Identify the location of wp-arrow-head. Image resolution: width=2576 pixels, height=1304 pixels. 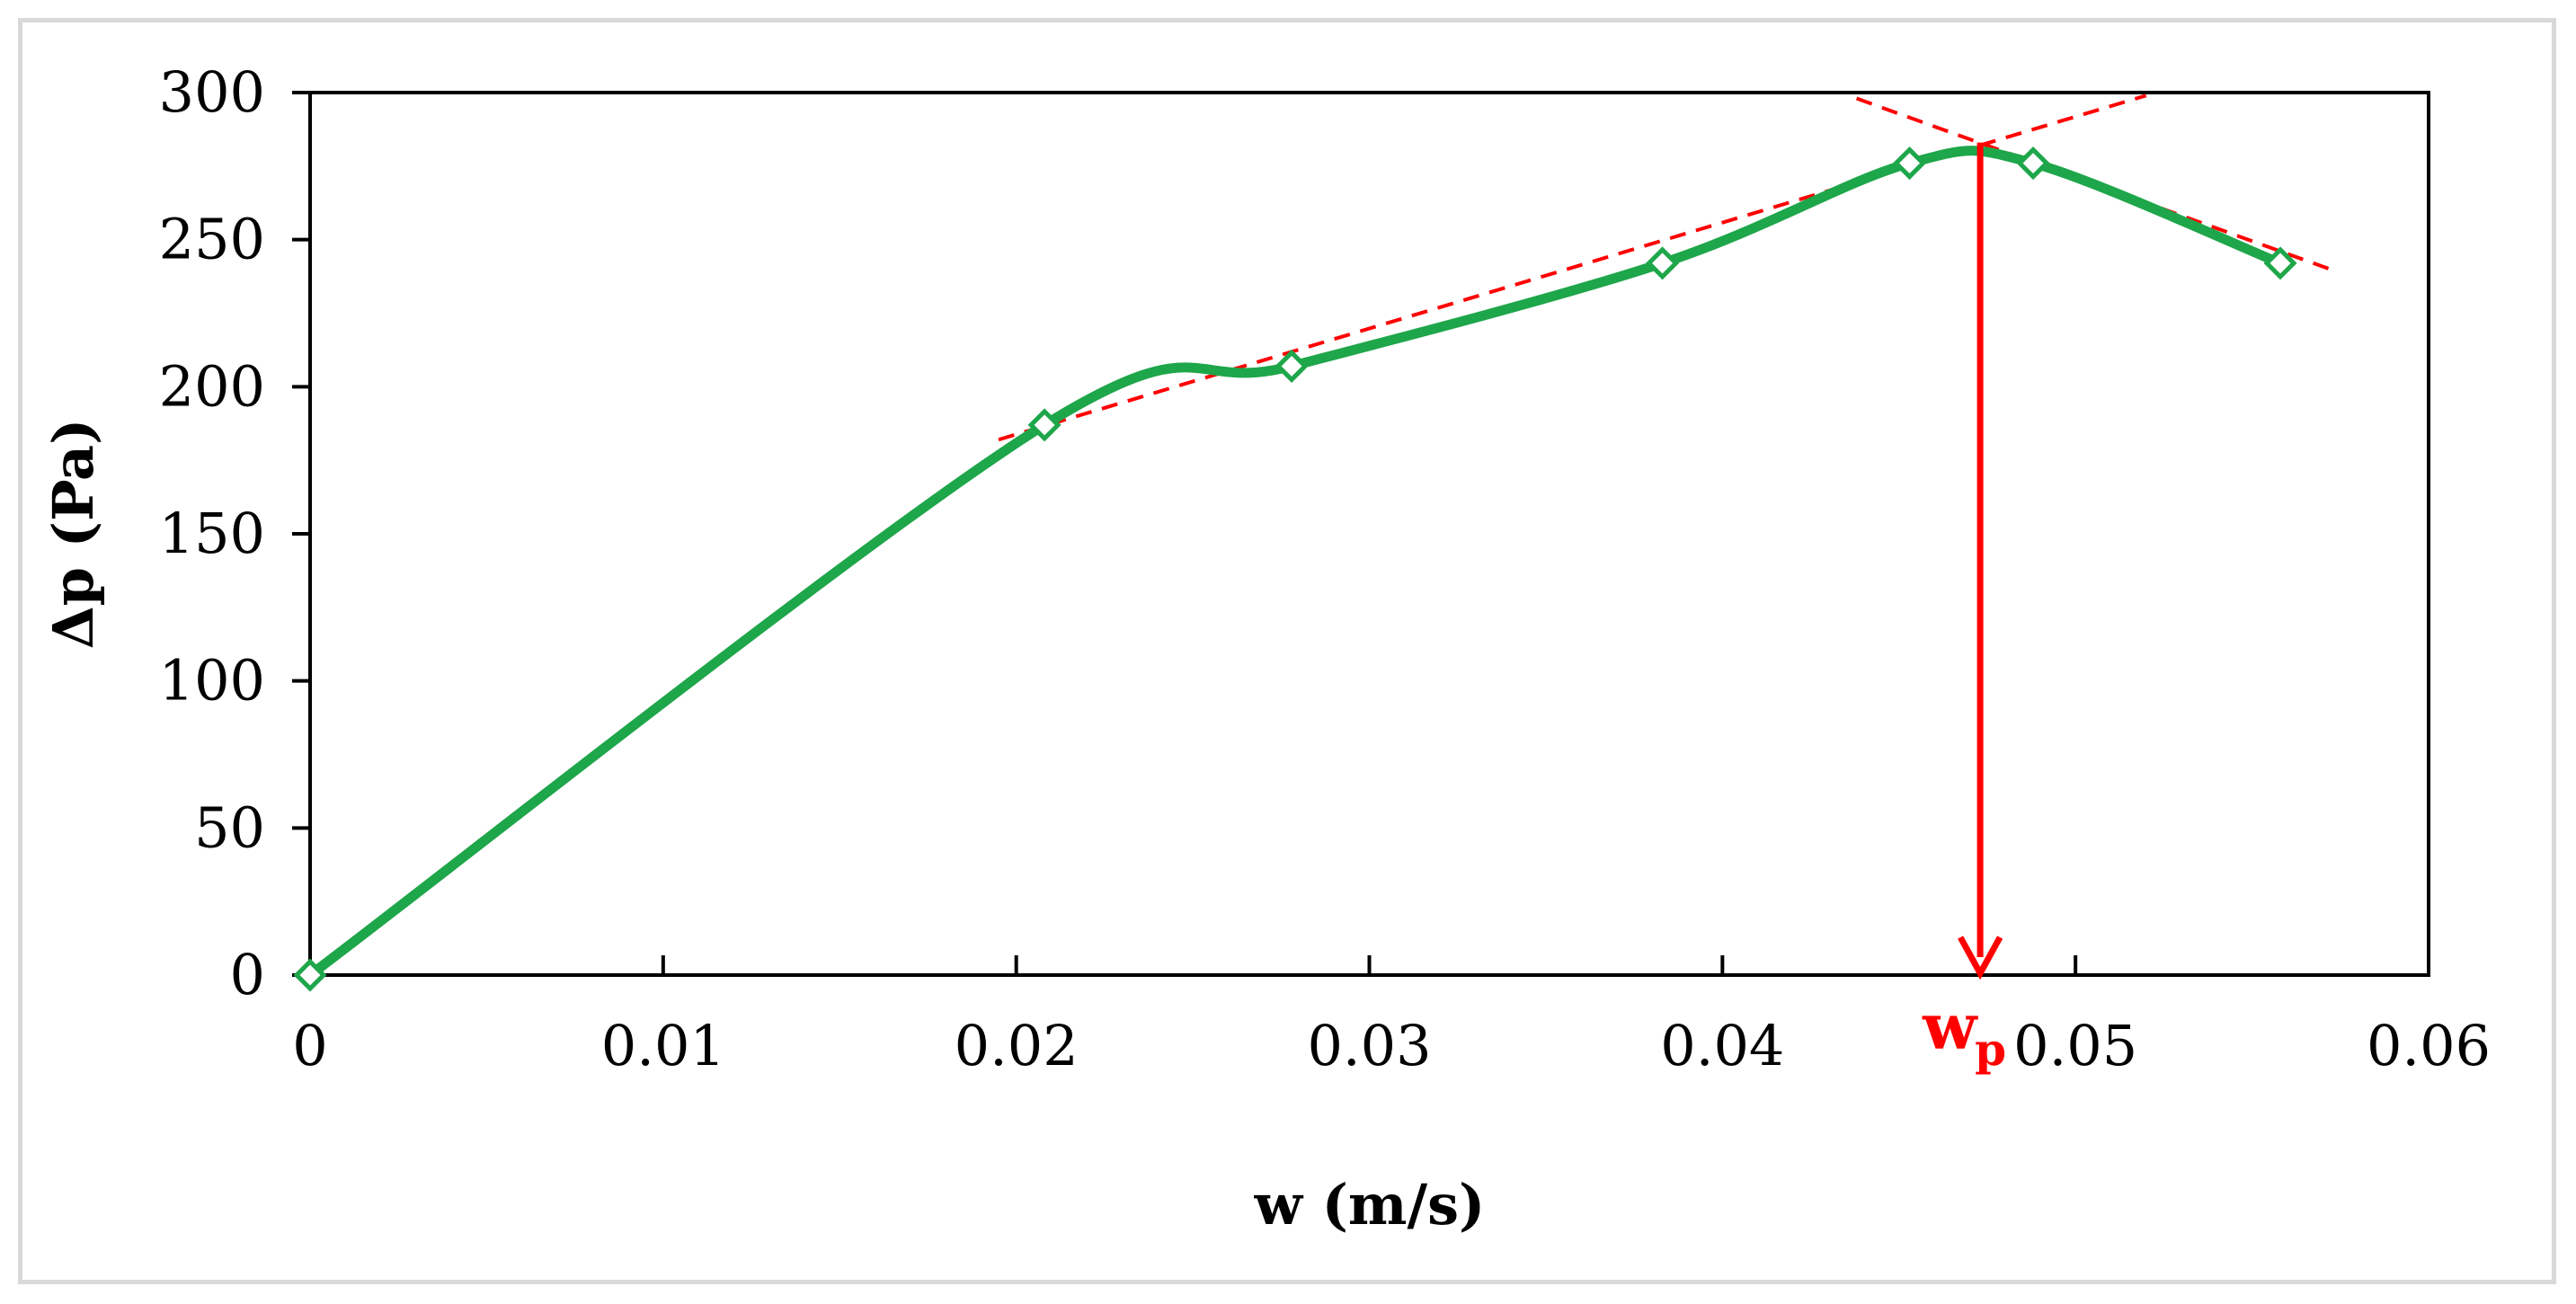
(1981, 958).